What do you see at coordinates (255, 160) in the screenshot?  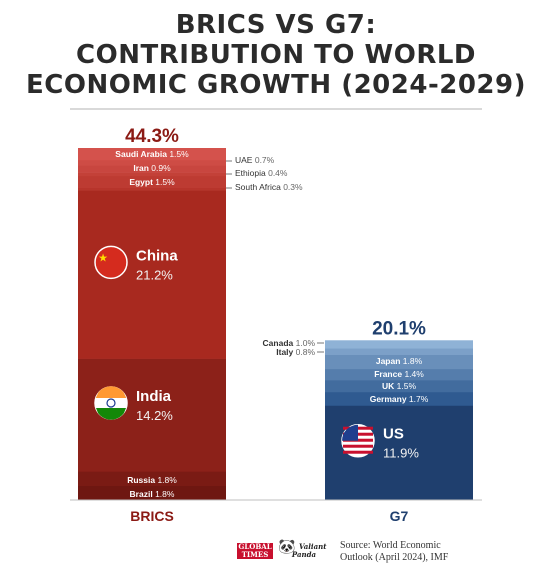 I see `callout-label-uae: UAE 0.7%` at bounding box center [255, 160].